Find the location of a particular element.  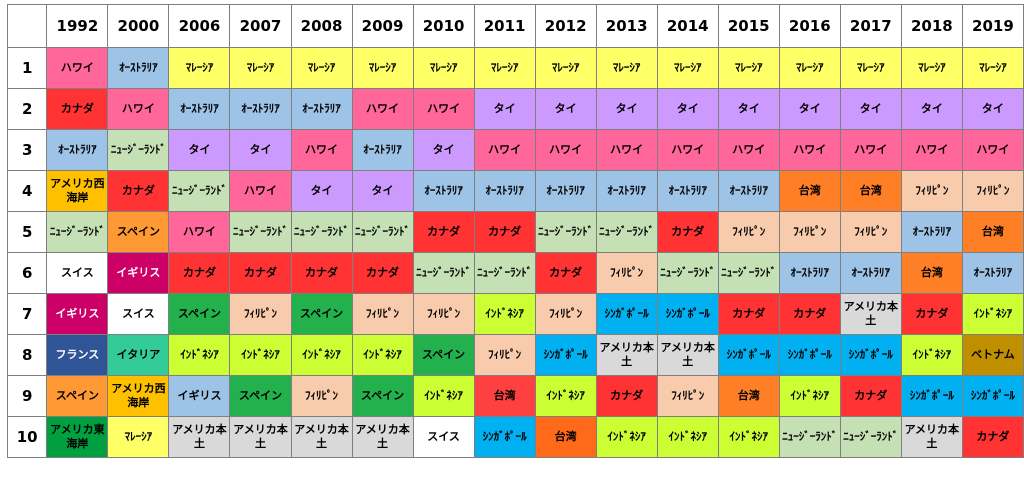

destination-cell: イギリス is located at coordinates (77, 314).